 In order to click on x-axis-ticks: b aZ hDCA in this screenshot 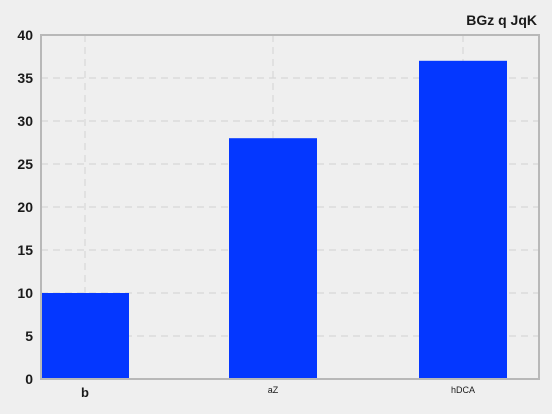, I will do `click(278, 392)`.